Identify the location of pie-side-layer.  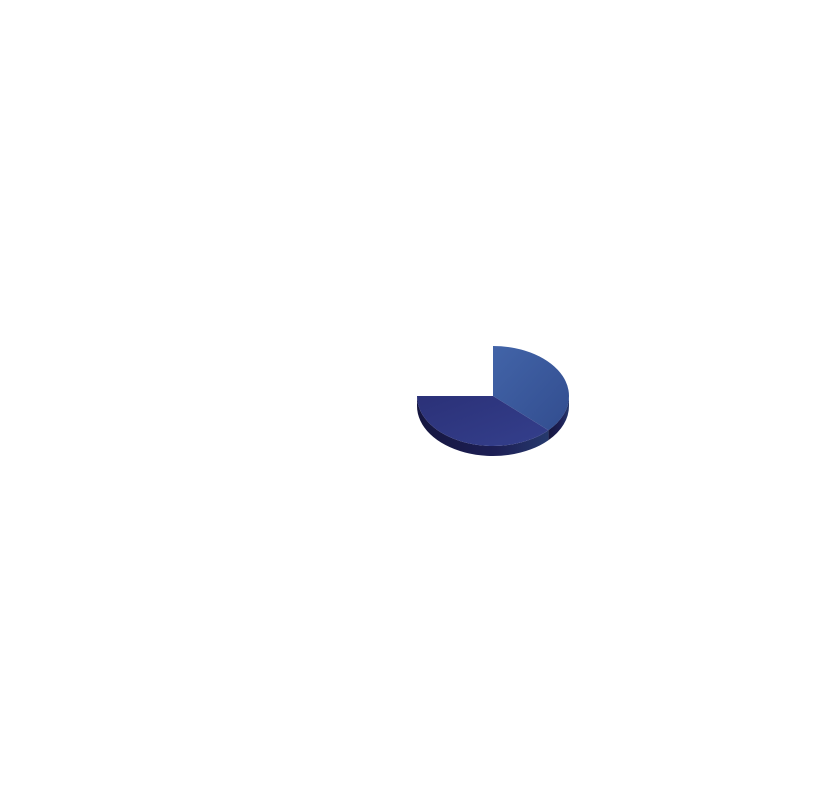
(493, 426).